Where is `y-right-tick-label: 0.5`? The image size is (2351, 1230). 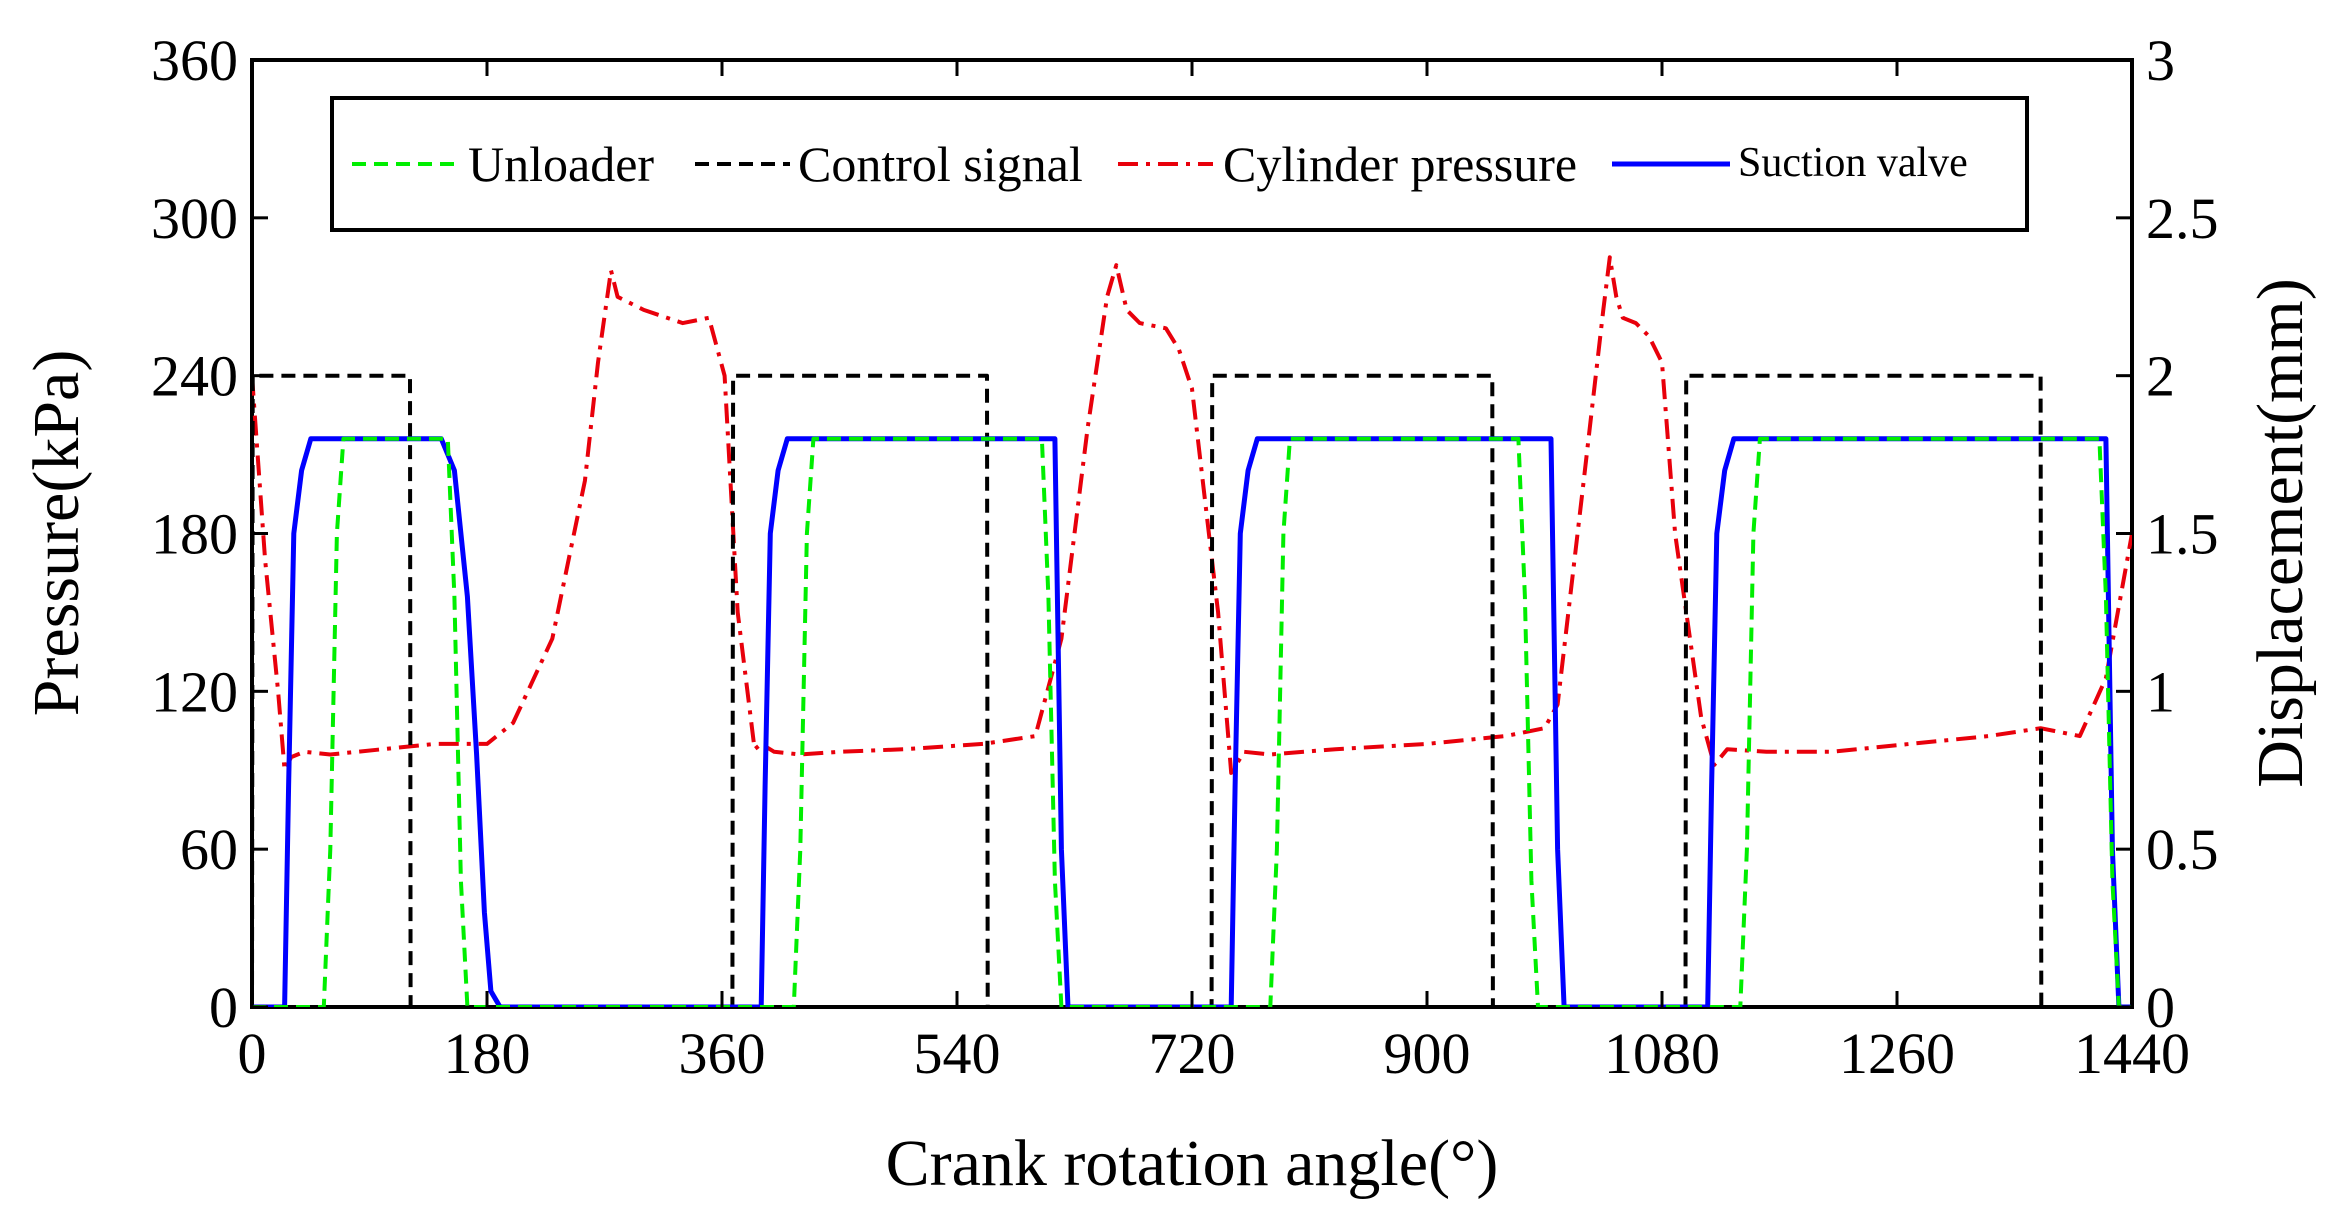
y-right-tick-label: 0.5 is located at coordinates (2182, 849).